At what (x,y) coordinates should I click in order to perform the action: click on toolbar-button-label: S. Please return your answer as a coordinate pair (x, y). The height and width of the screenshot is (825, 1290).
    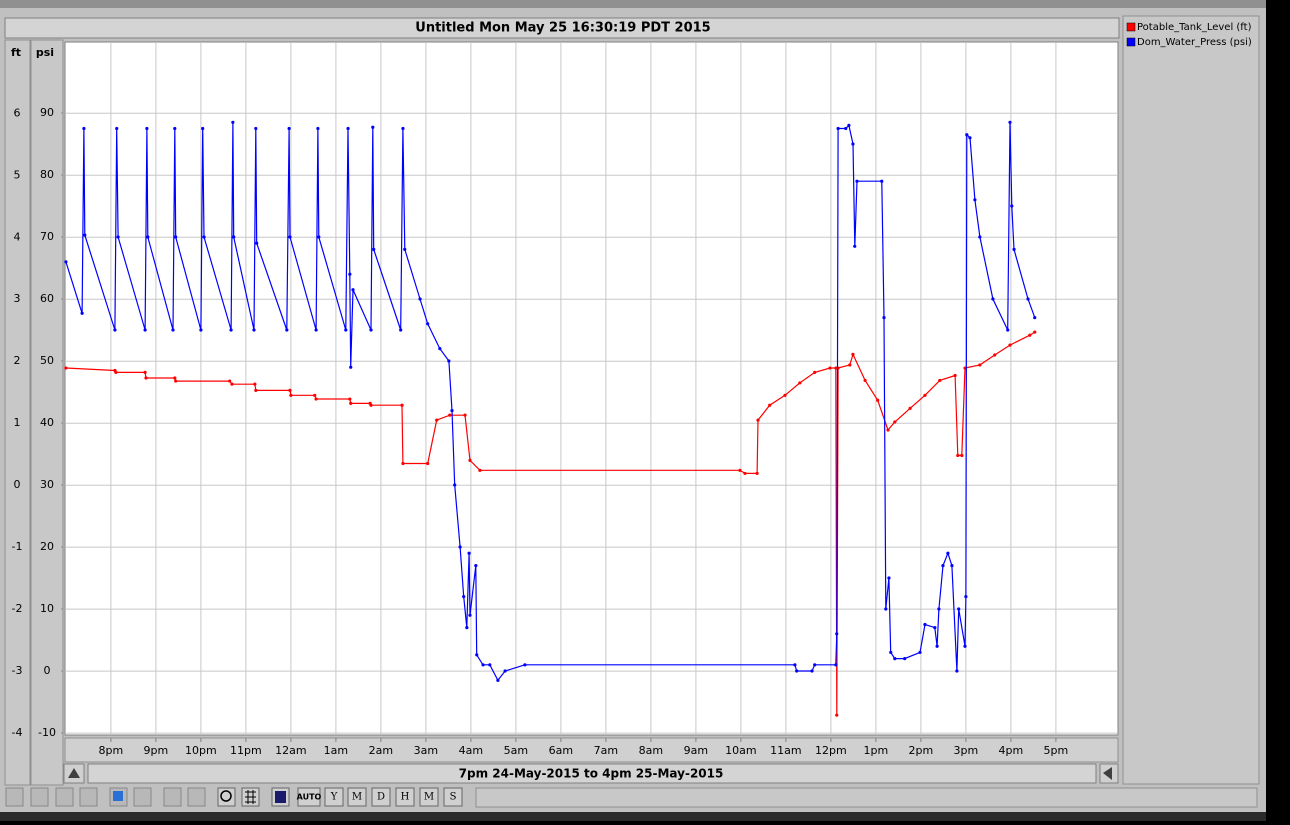
    Looking at the image, I should click on (453, 797).